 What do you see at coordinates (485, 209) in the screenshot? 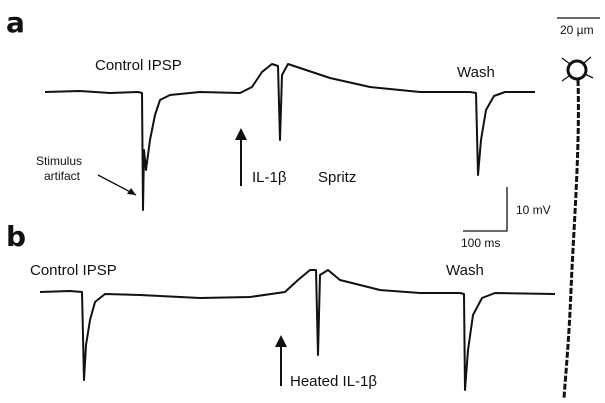
I see `scale-bar` at bounding box center [485, 209].